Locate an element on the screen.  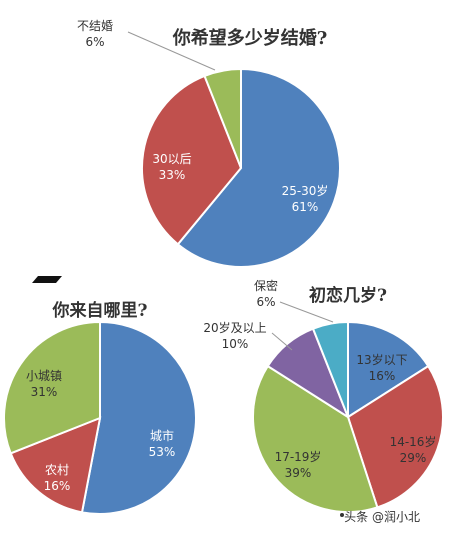
slice-label: 20岁及以上 is located at coordinates (234, 327).